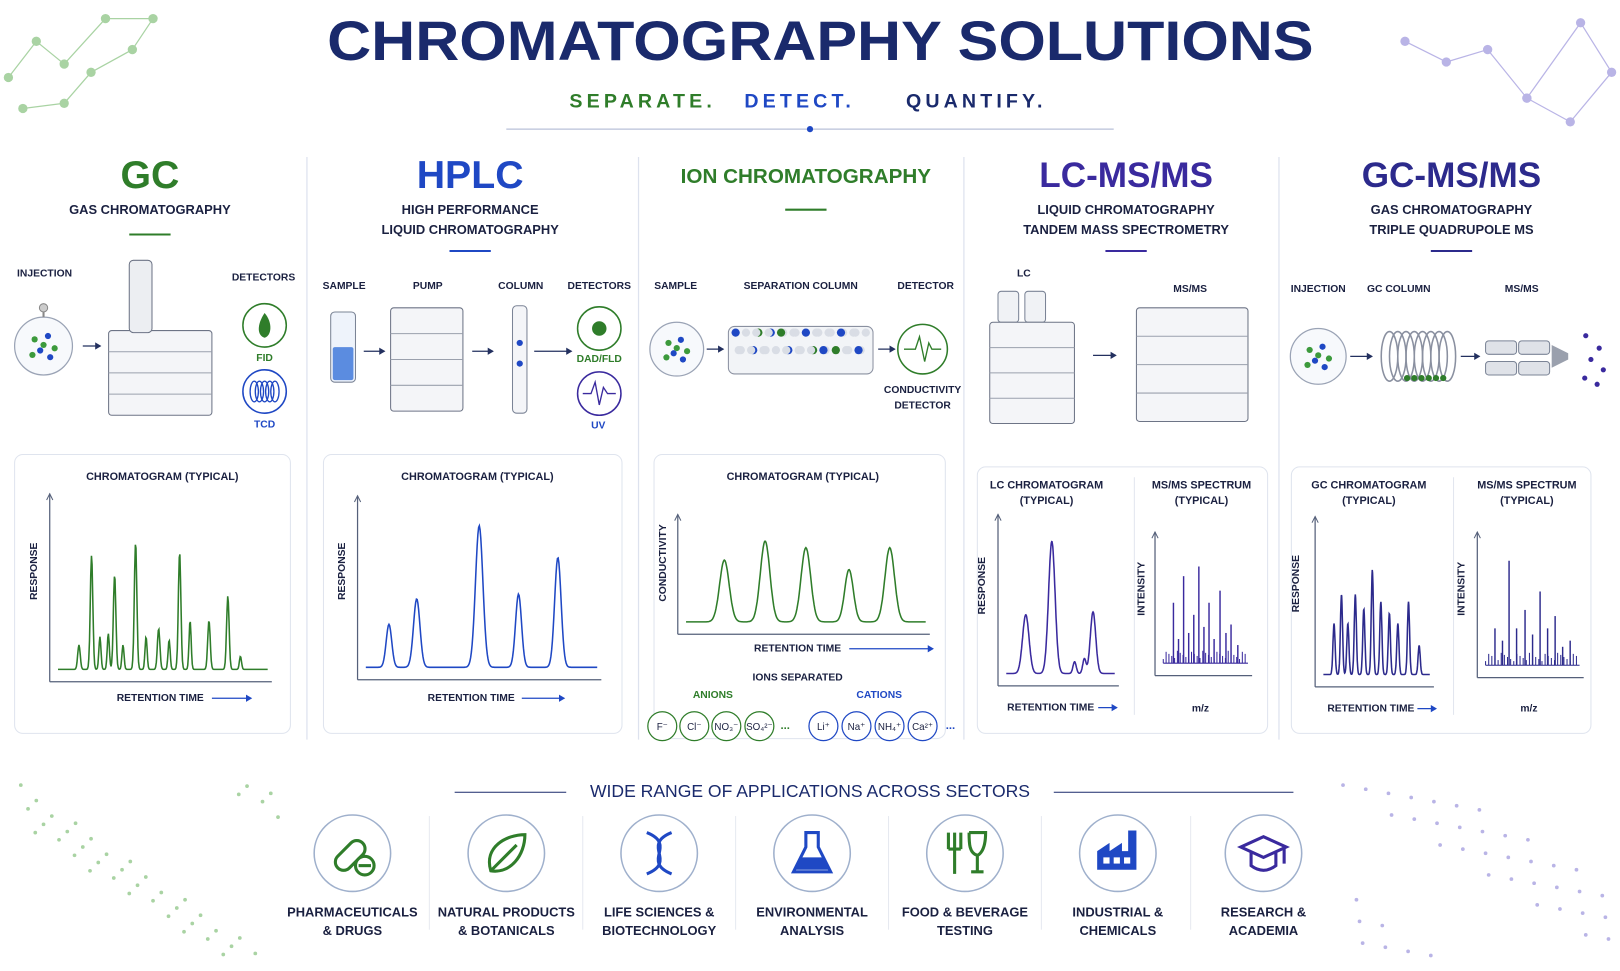 The height and width of the screenshot is (971, 1620). What do you see at coordinates (1527, 501) in the screenshot?
I see `chart-title: (TYPICAL)` at bounding box center [1527, 501].